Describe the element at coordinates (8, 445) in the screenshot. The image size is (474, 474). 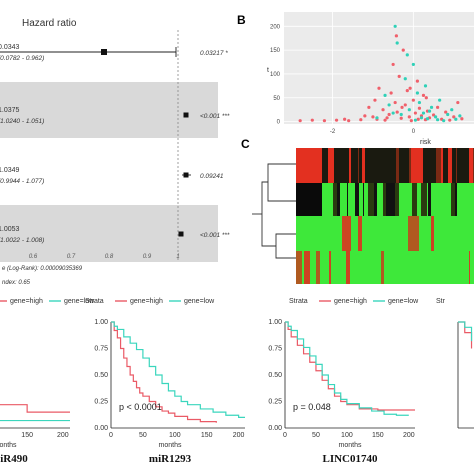
I see `km-xlabel: onths` at that location.